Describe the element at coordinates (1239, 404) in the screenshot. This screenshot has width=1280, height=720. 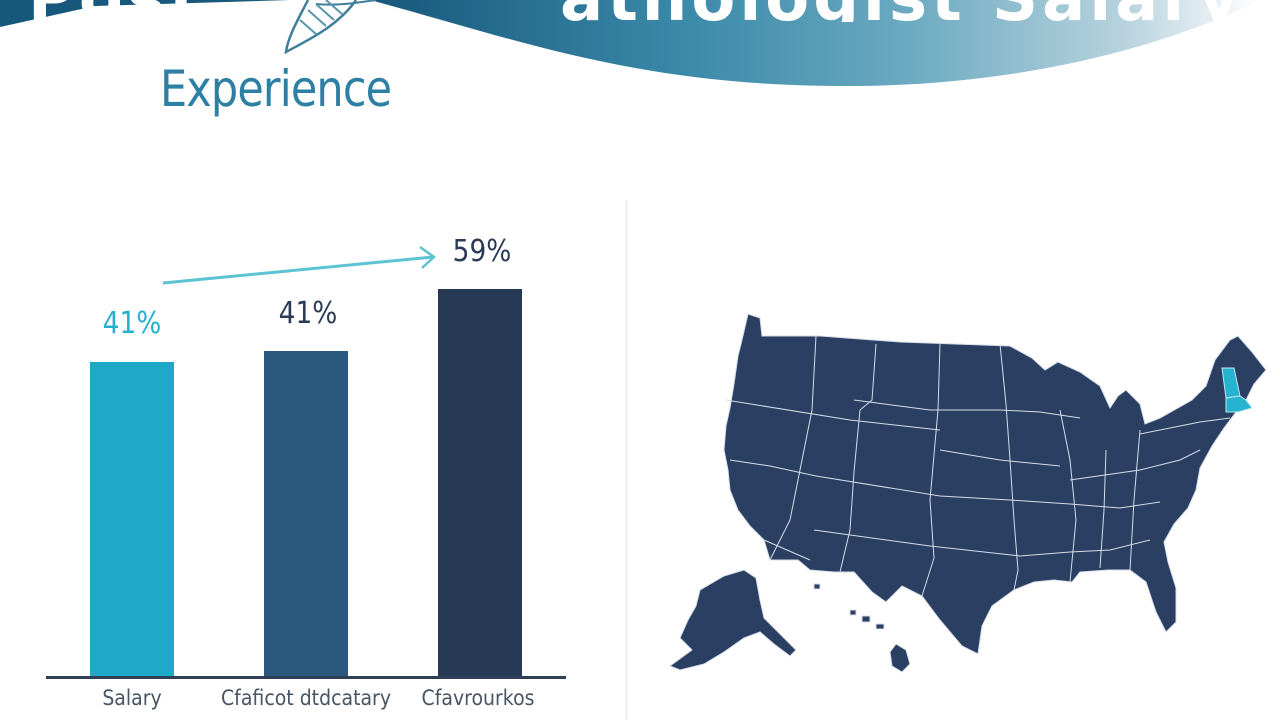
I see `highlighted-state-massachusetts` at that location.